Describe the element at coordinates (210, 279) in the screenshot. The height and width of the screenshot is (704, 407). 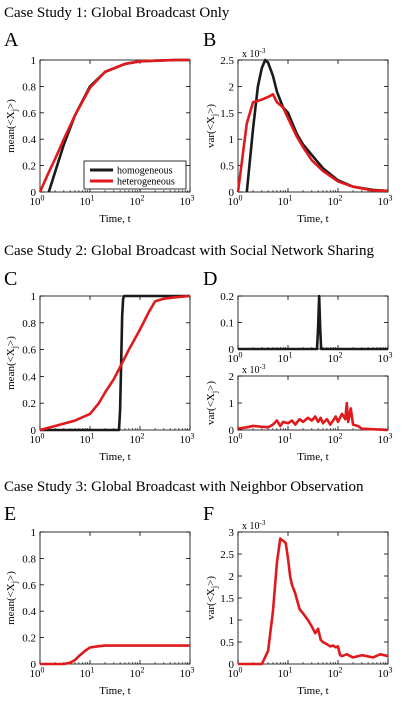
I see `panel-letter-d: D` at that location.